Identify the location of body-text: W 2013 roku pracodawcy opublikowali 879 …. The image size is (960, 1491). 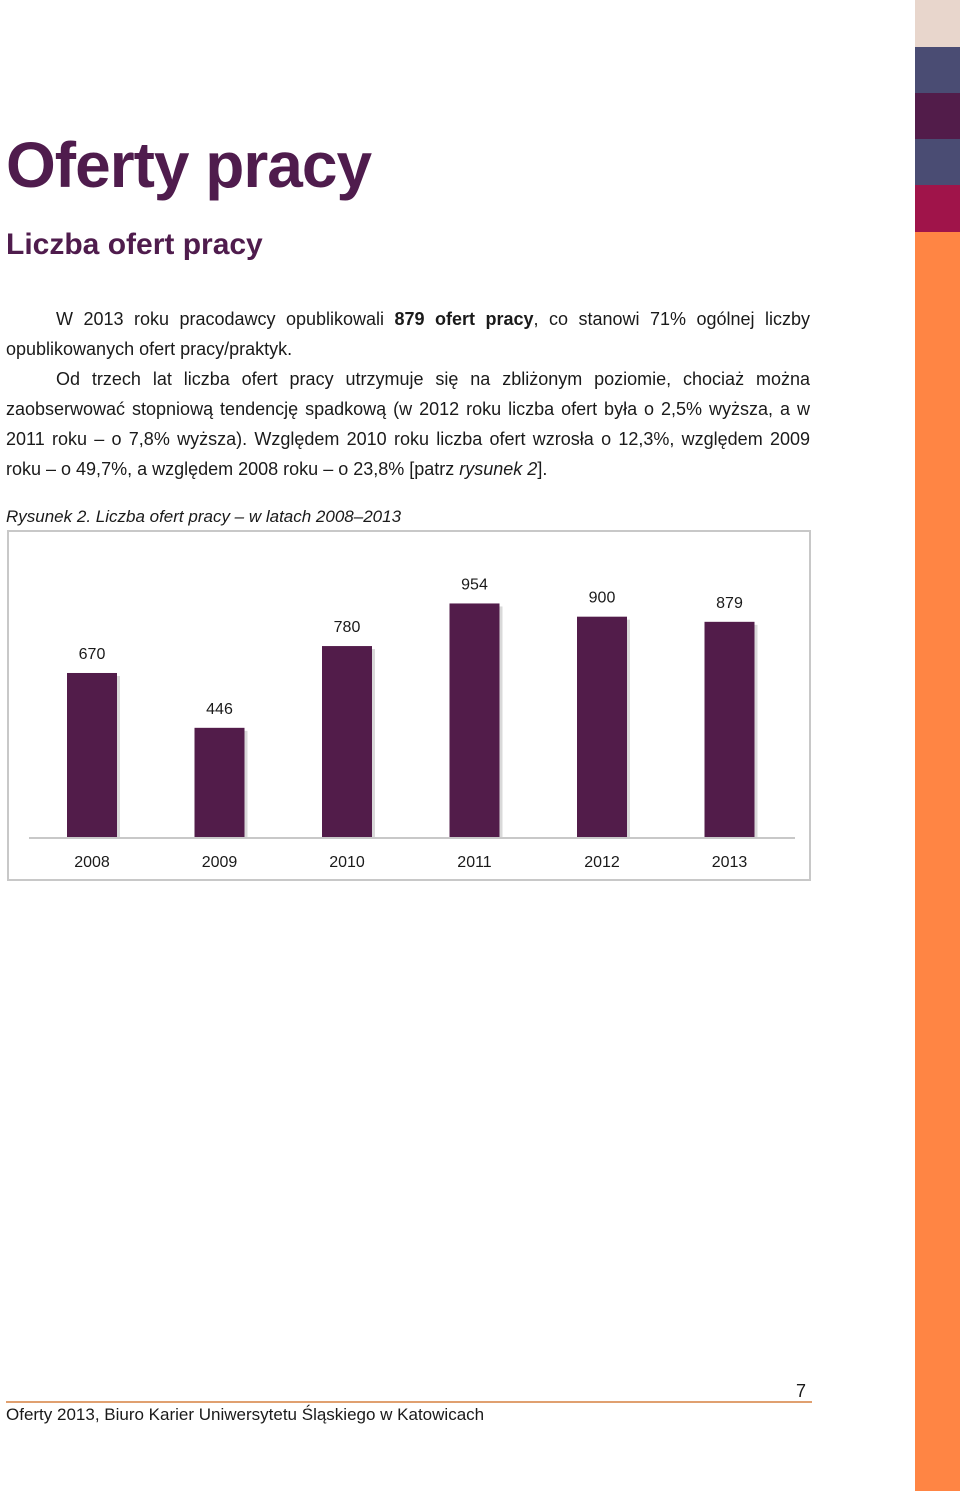
(408, 394).